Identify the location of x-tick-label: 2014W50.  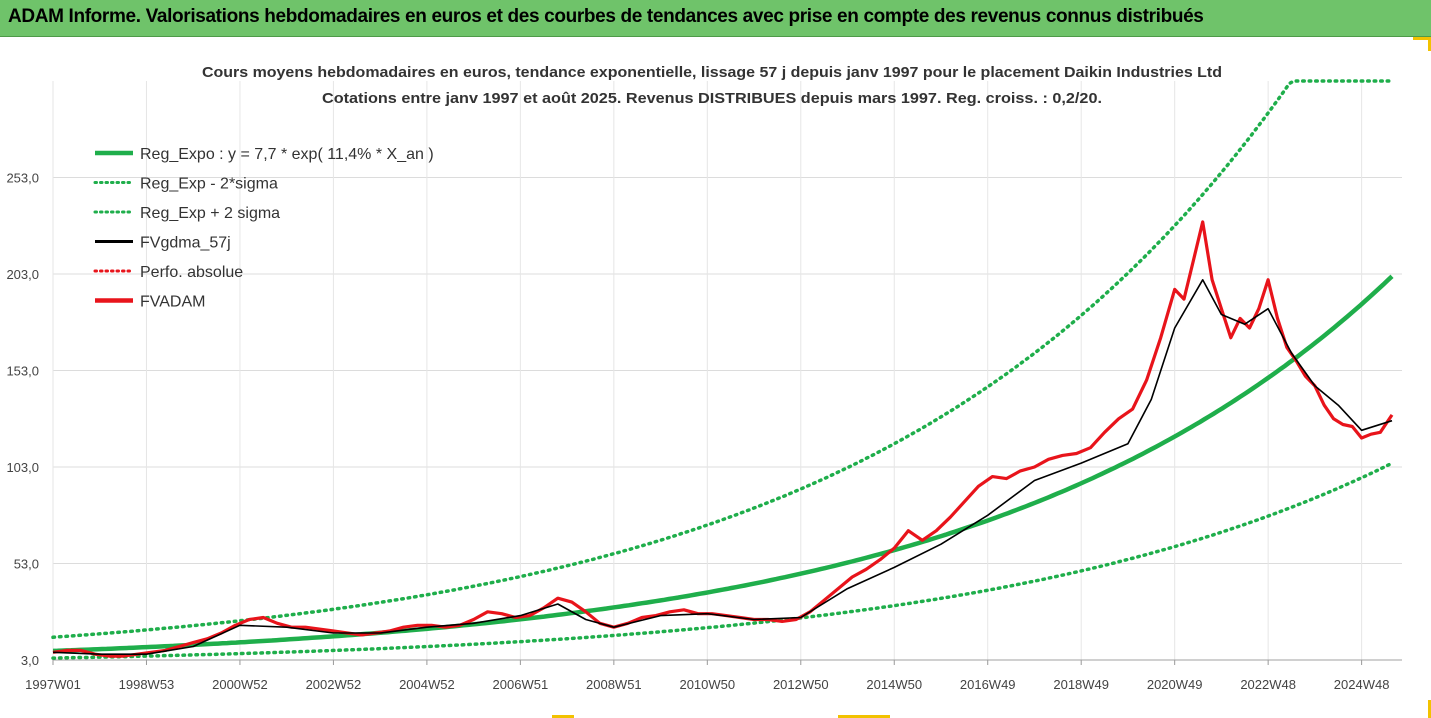
(894, 684).